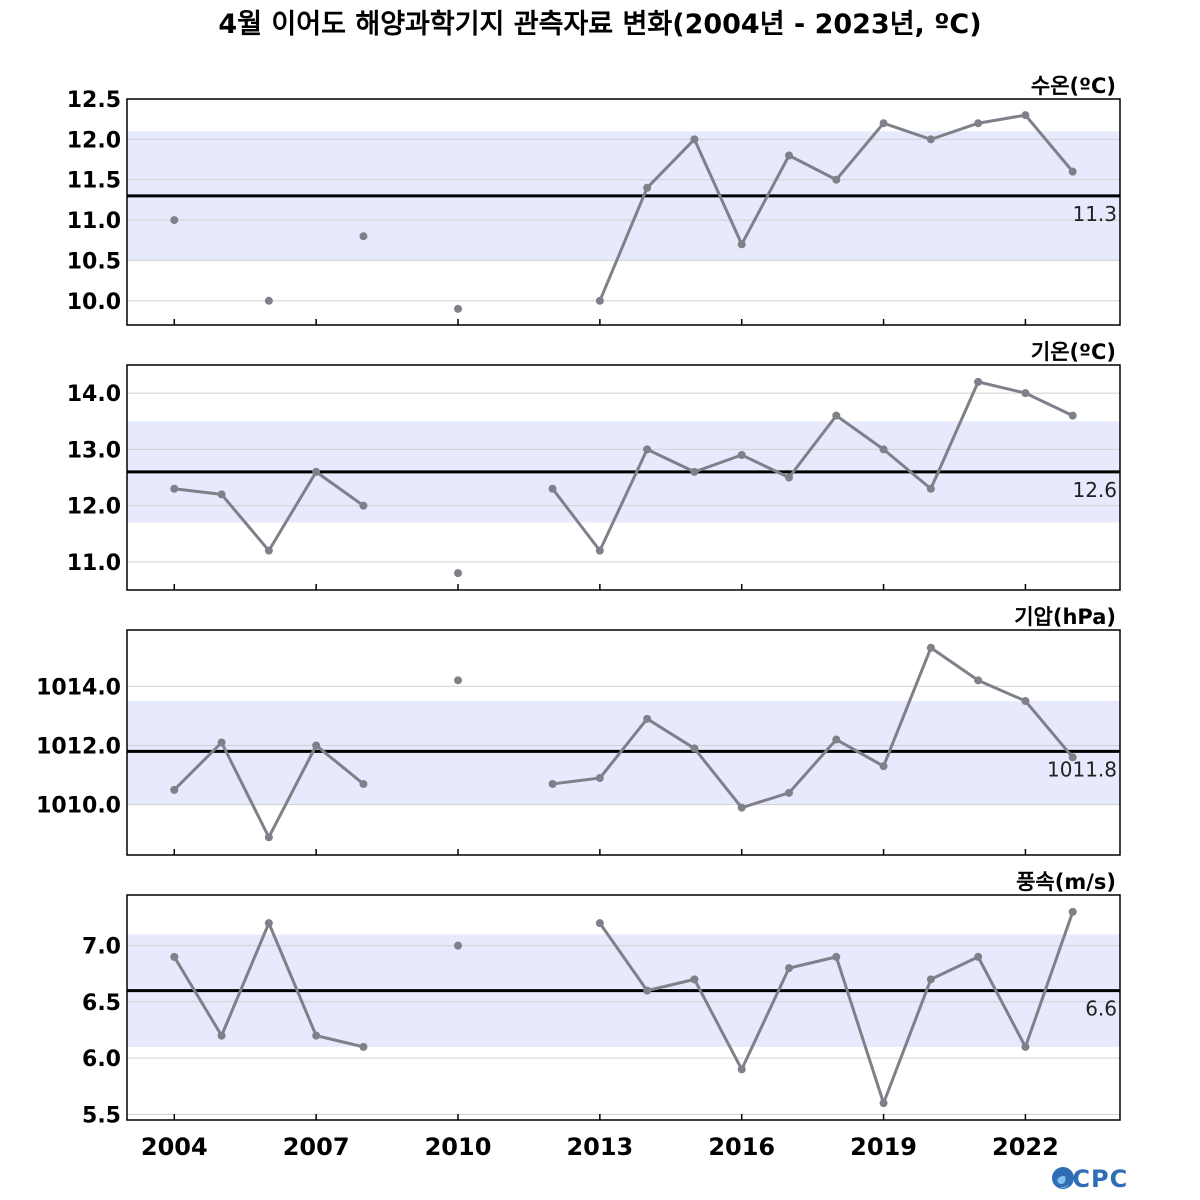 The width and height of the screenshot is (1200, 1200). Describe the element at coordinates (94, 100) in the screenshot. I see `y-tick-label: 12.5` at that location.